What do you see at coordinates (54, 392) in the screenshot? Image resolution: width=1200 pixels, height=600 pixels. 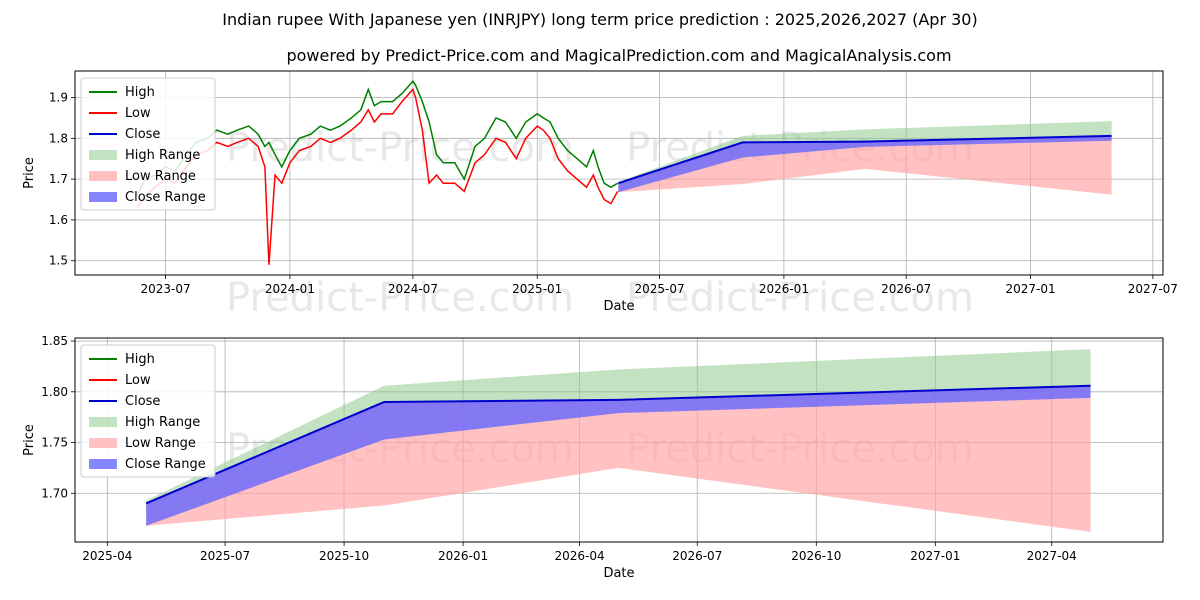 I see `y-tick-label: 1.80` at bounding box center [54, 392].